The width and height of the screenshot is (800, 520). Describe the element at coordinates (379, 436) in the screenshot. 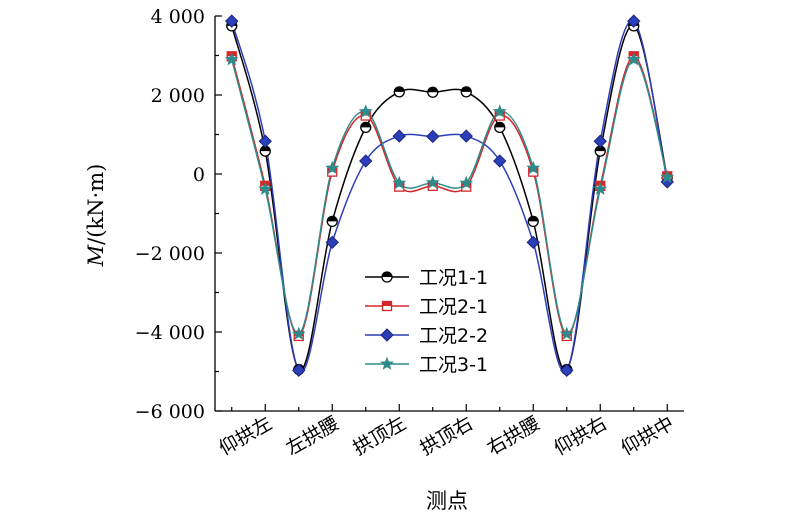

I see `x-category-label: 拱顶左` at that location.